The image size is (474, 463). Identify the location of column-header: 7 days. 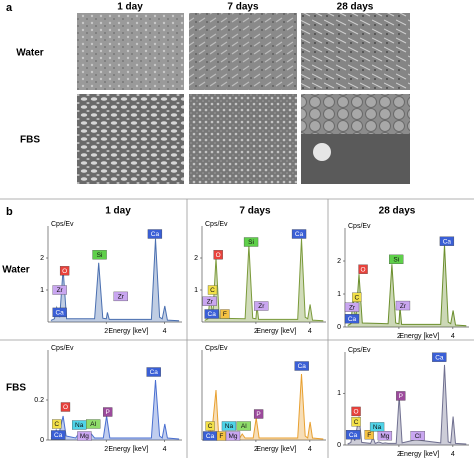
(255, 211).